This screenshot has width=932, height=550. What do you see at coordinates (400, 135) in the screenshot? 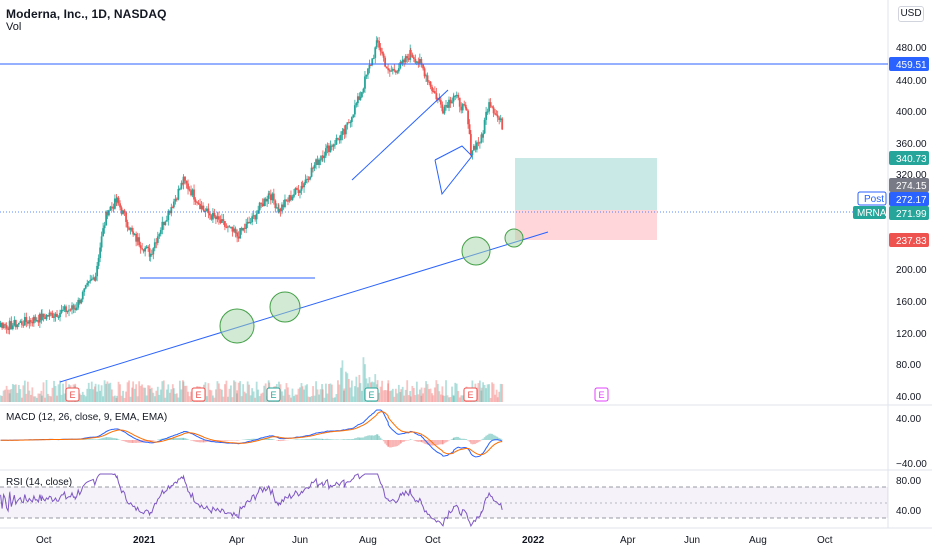
I see `breakdown-trendline` at bounding box center [400, 135].